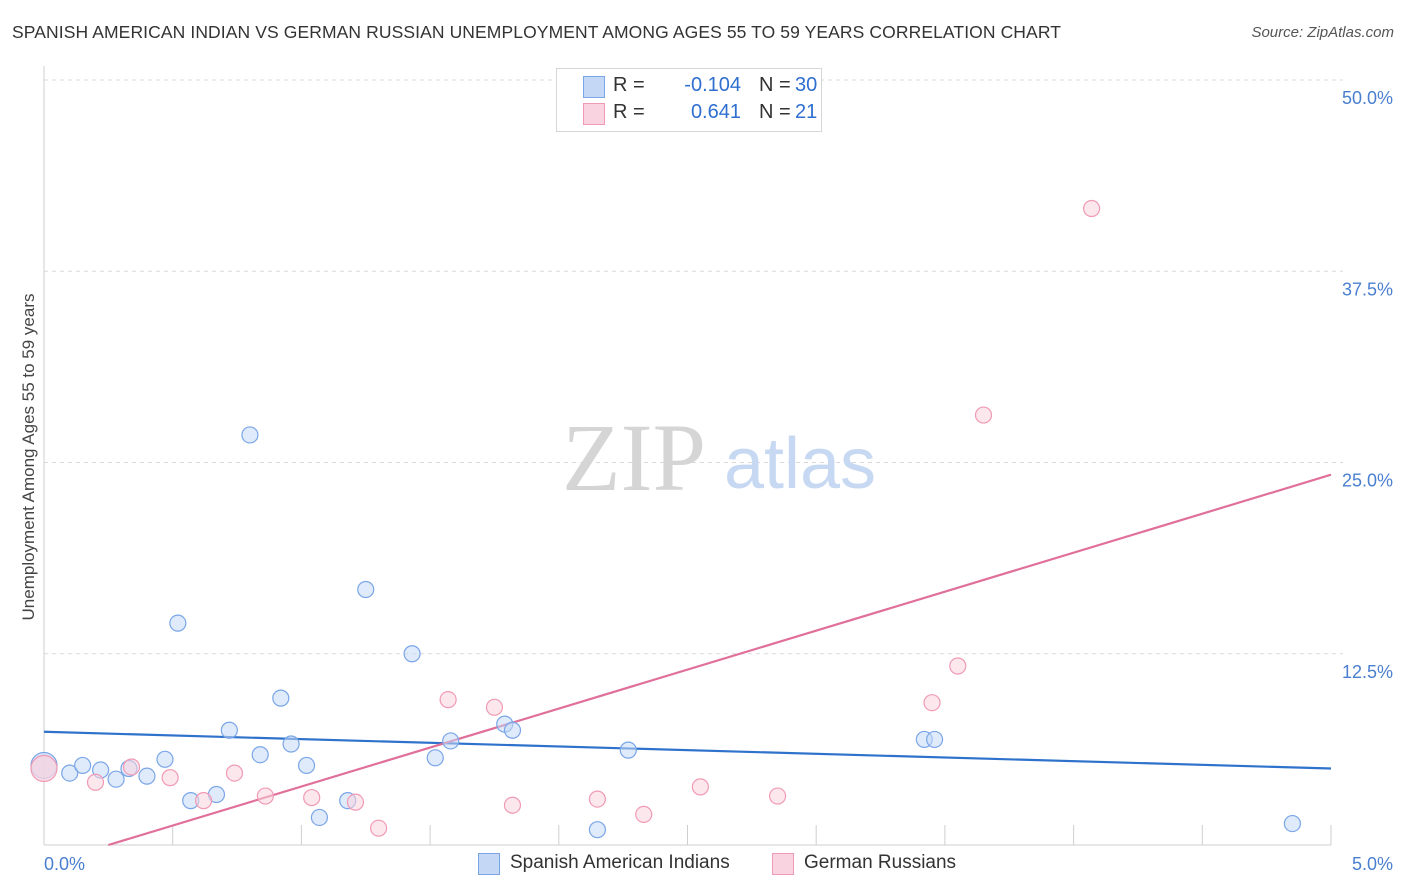  Describe the element at coordinates (1322, 32) in the screenshot. I see `source-credit: Source: ZipAtlas.com` at that location.